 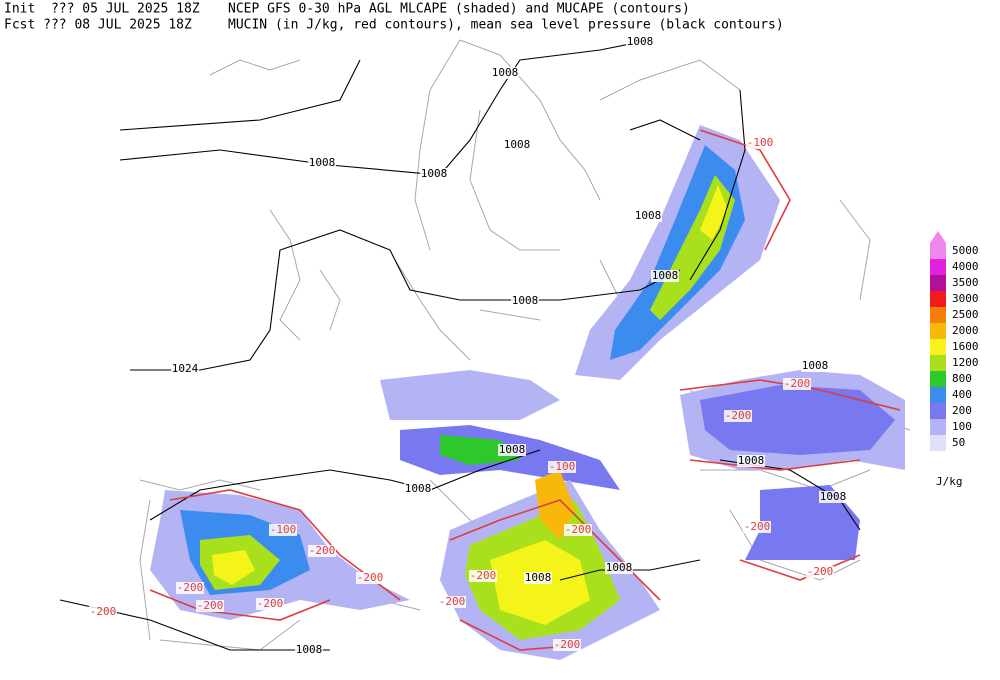 What do you see at coordinates (962, 378) in the screenshot?
I see `legend-label: 800` at bounding box center [962, 378].